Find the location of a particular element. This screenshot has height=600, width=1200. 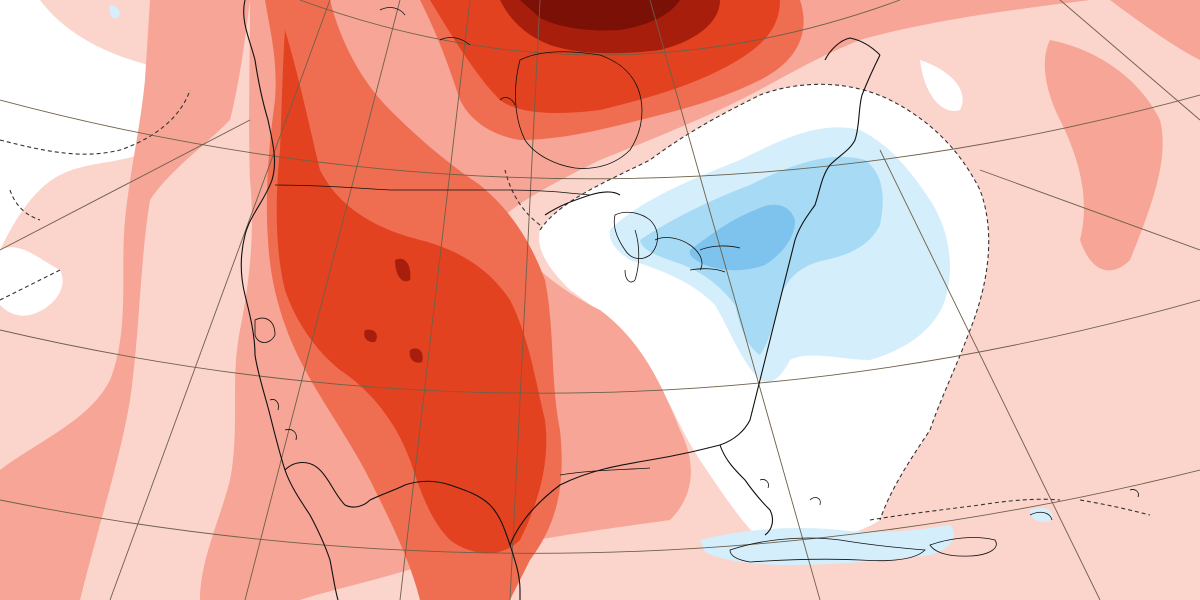

hudson-bay-coast is located at coordinates (511, 88).